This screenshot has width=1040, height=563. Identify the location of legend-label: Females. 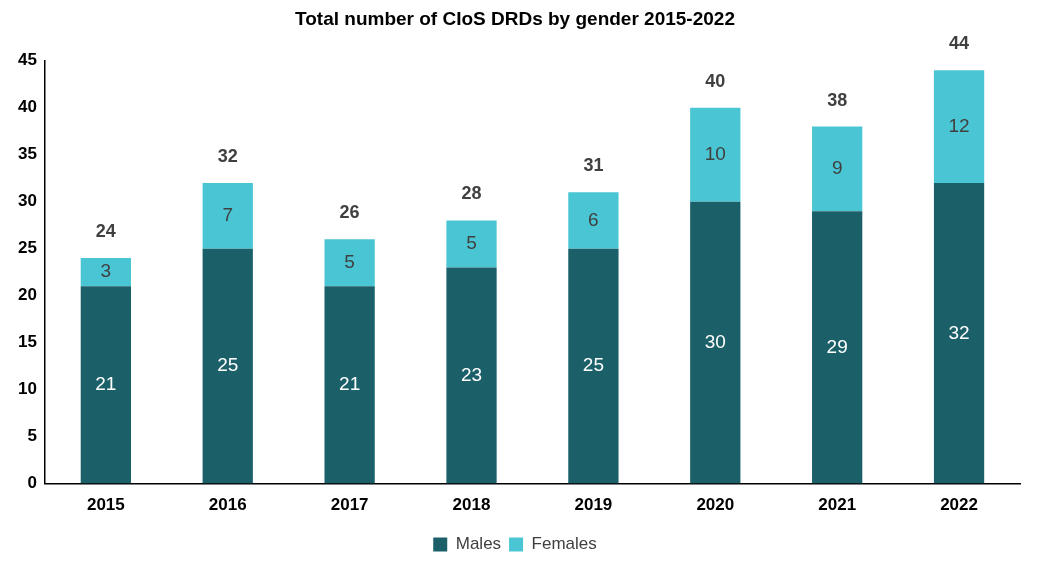
(564, 544).